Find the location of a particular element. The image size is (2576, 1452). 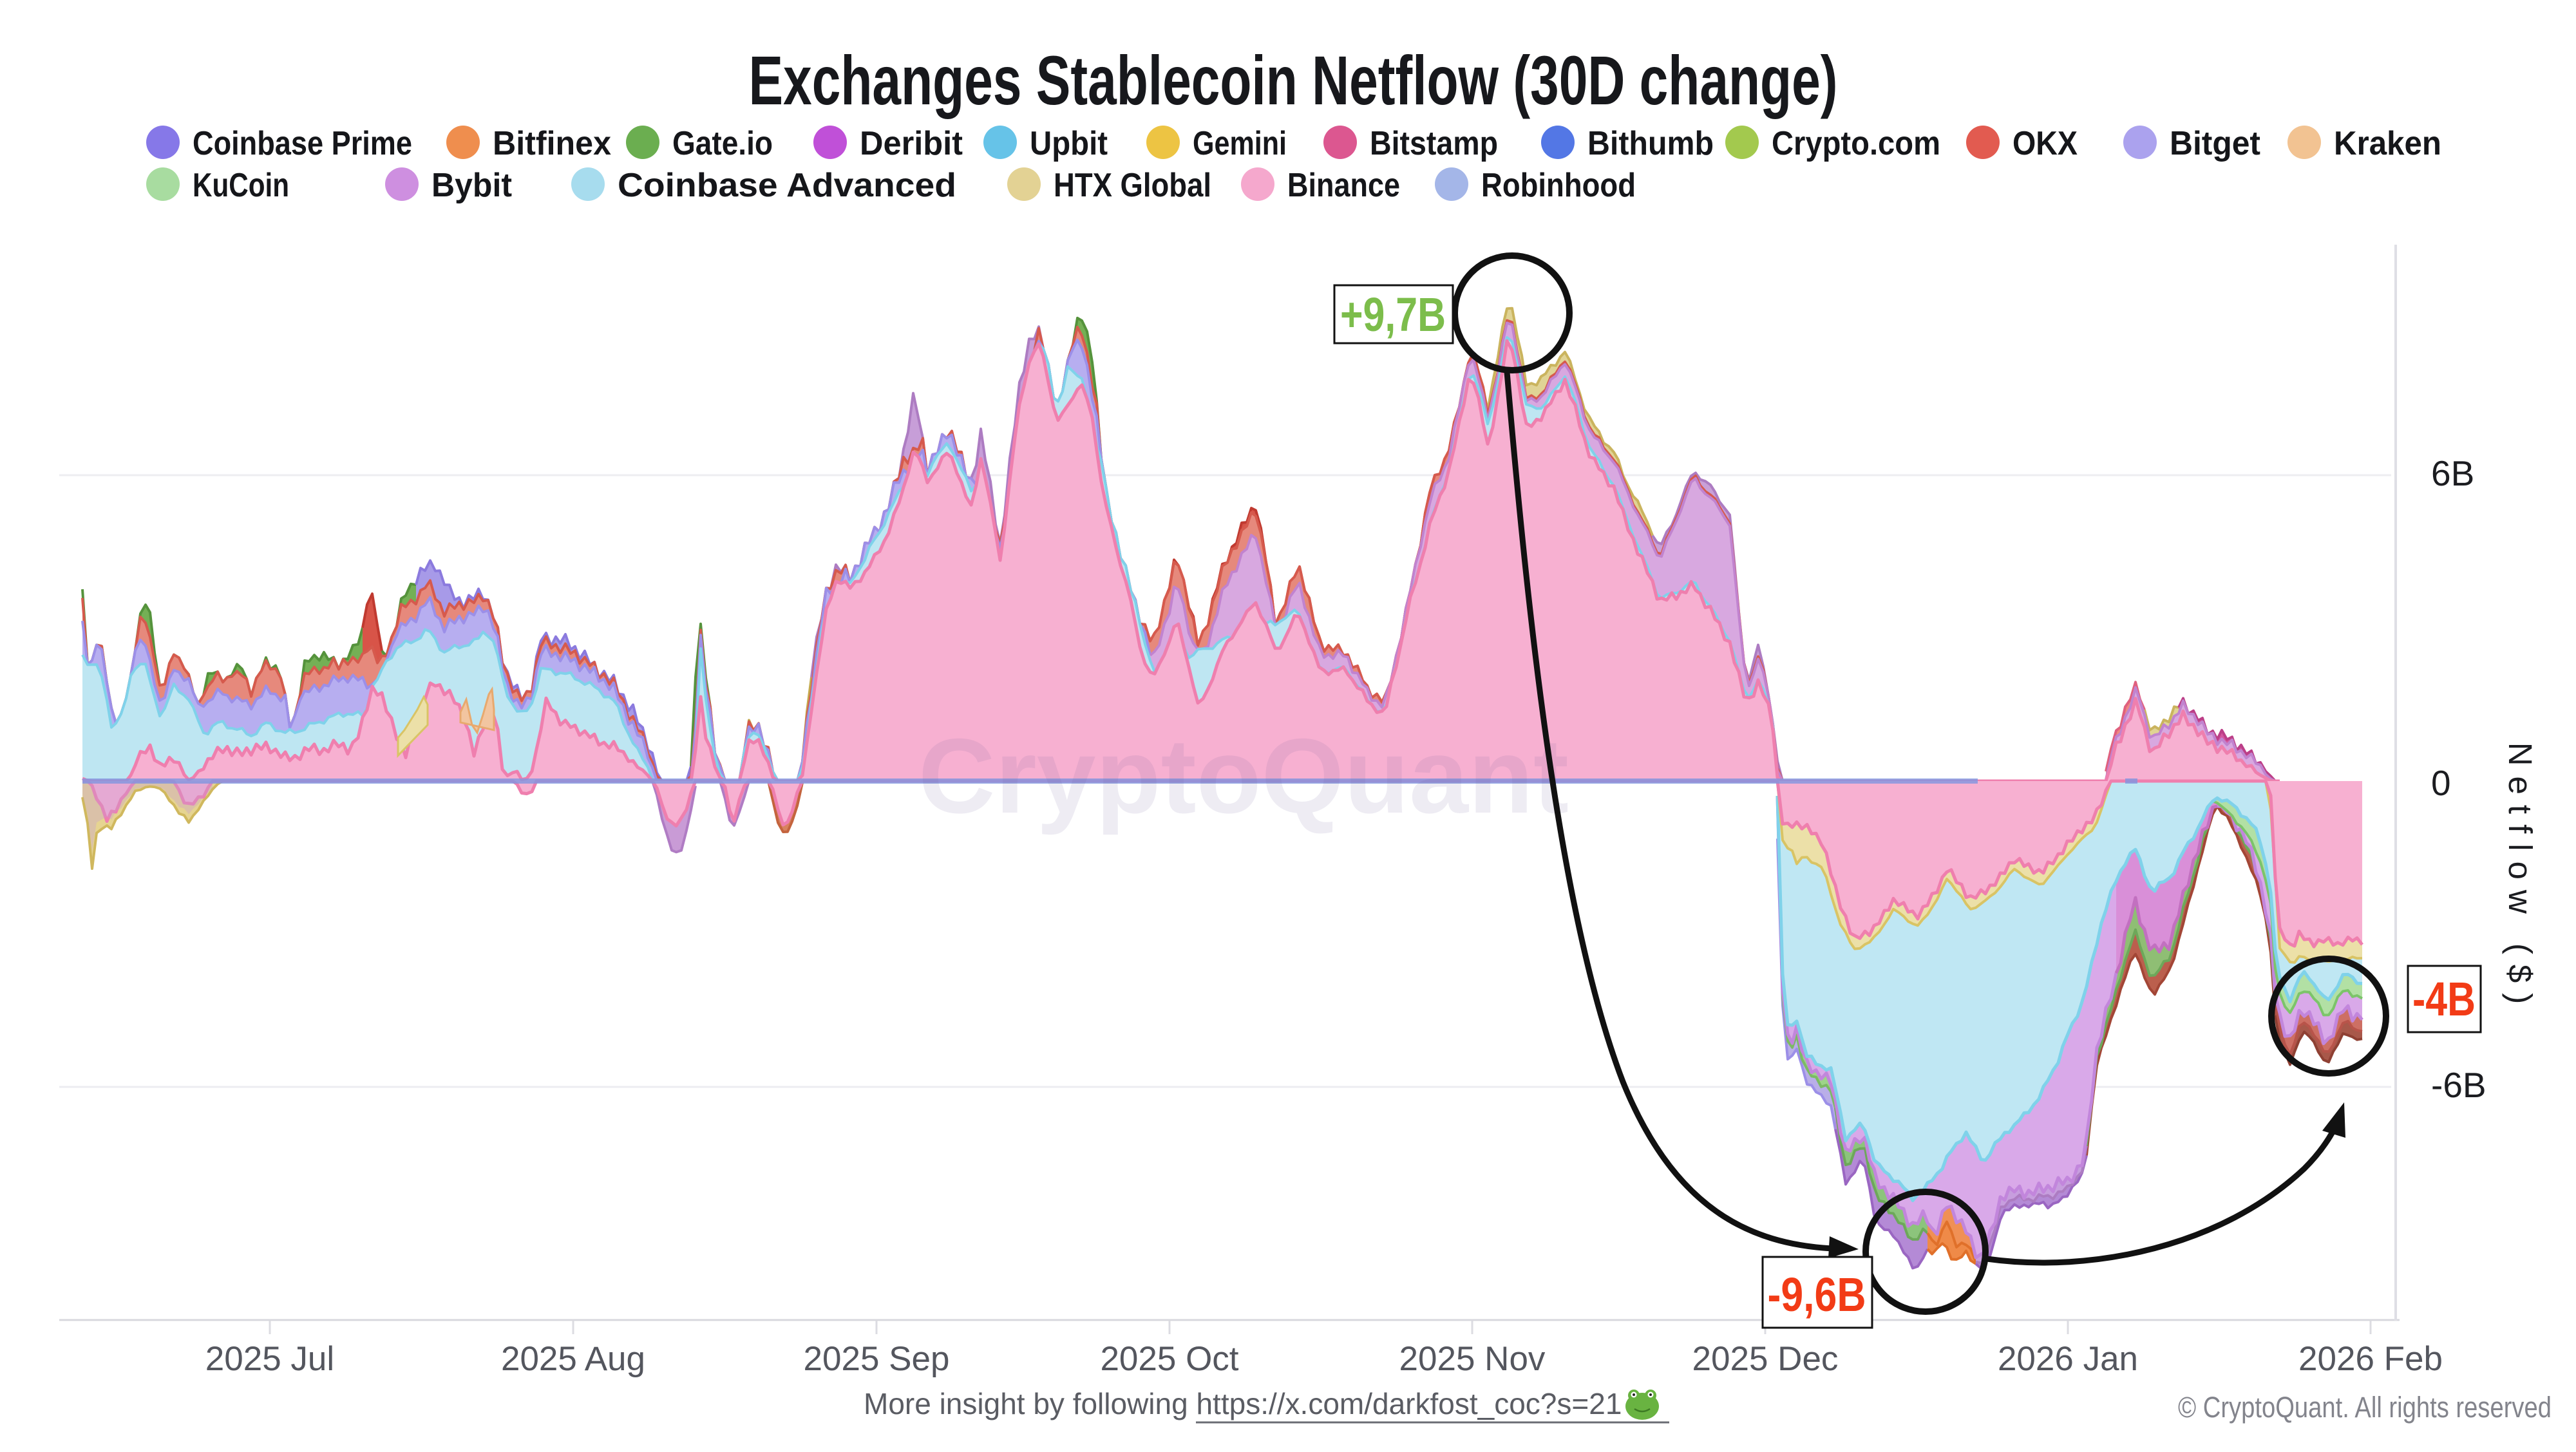

svg-text: -9,6B is located at coordinates (1817, 1294).